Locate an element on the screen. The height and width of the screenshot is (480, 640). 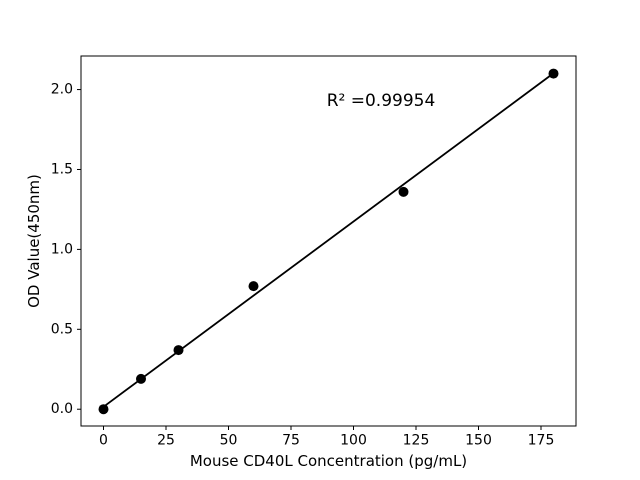
x-tick-label: 125 is located at coordinates (416, 441).